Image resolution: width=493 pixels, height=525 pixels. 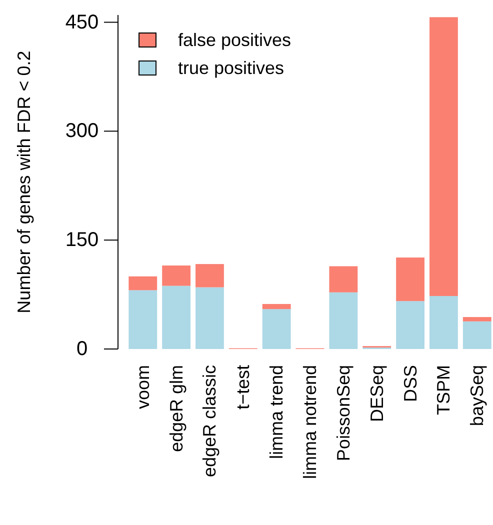 I want to click on x-tick-label: edgeR classic, so click(x=210, y=421).